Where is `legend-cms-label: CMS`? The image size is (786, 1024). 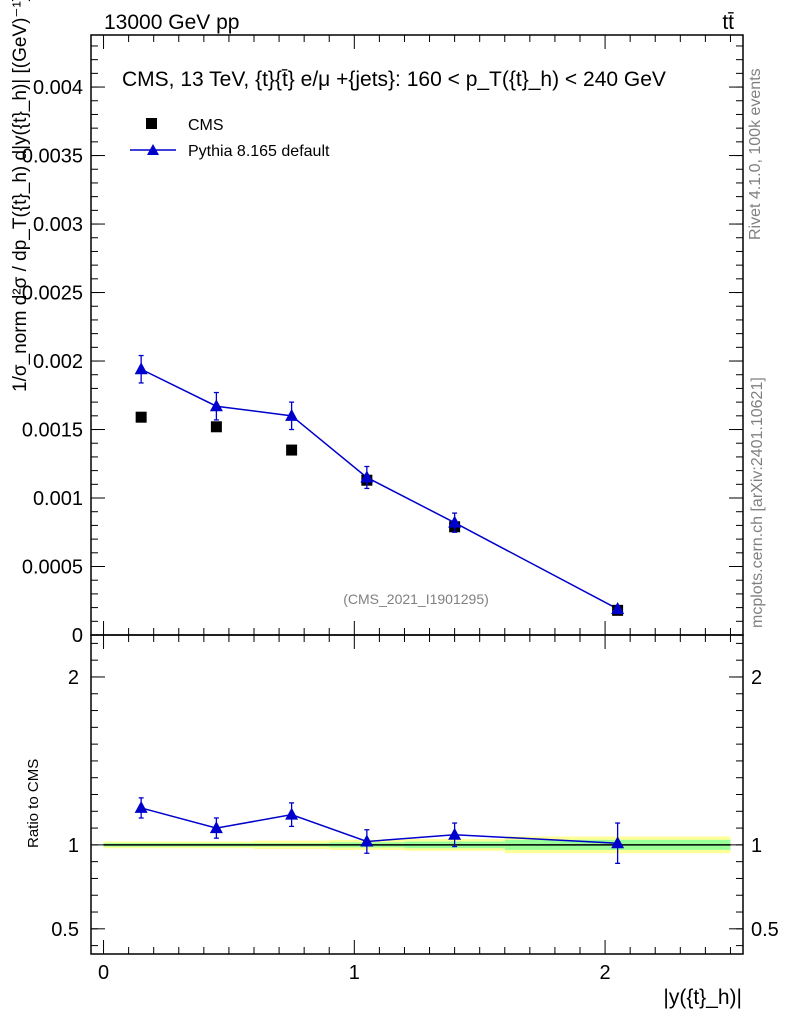
legend-cms-label: CMS is located at coordinates (206, 125).